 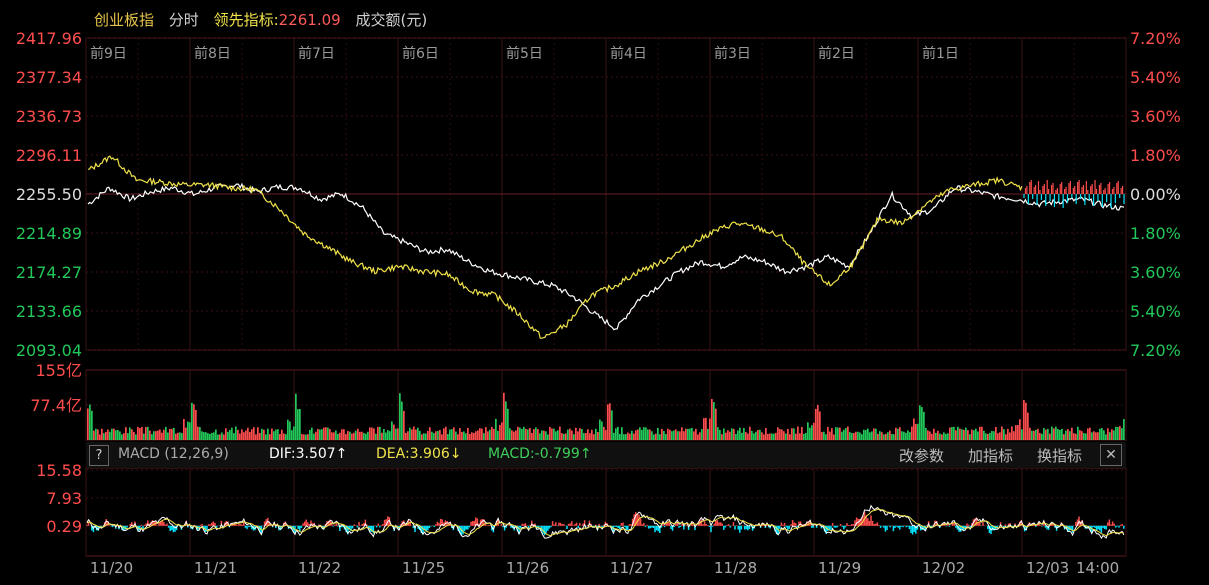 I want to click on index-name: 创业板指, so click(x=124, y=20).